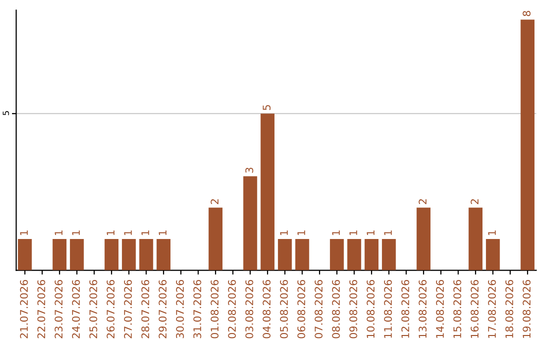 Image resolution: width=540 pixels, height=340 pixels. I want to click on data-label: 3, so click(249, 170).